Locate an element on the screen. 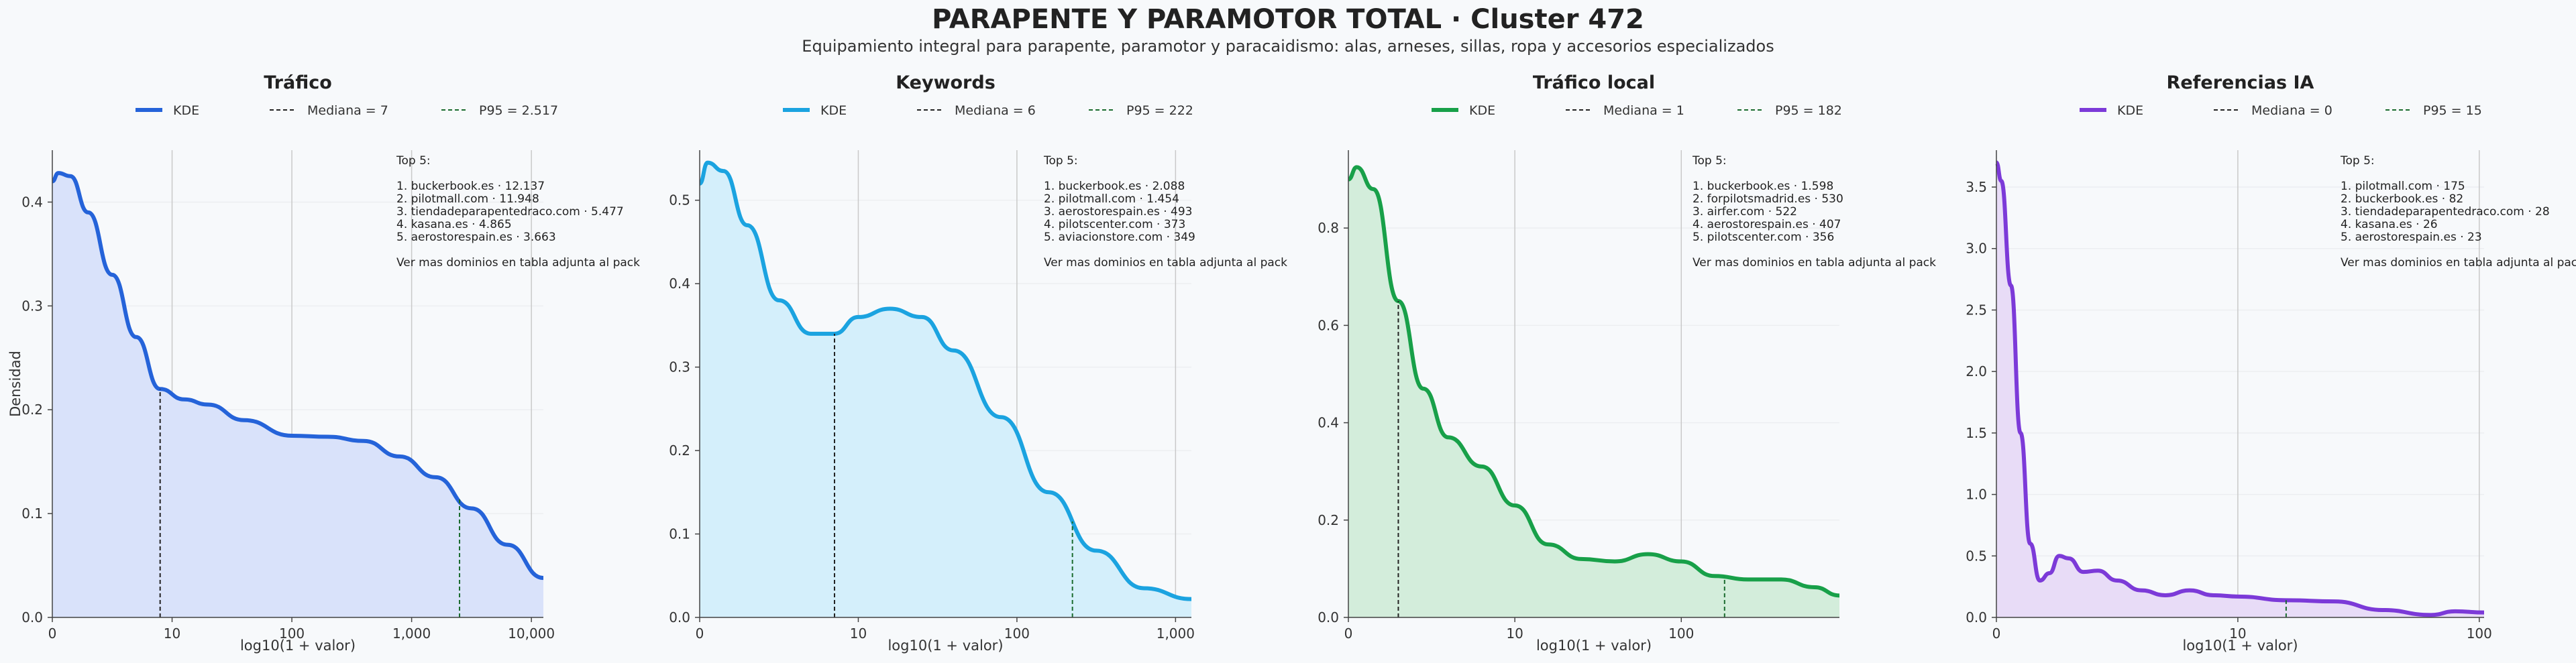 Image resolution: width=2576 pixels, height=663 pixels. top5-annotation-line: 4. aerostorespain.es · 407 is located at coordinates (1767, 225).